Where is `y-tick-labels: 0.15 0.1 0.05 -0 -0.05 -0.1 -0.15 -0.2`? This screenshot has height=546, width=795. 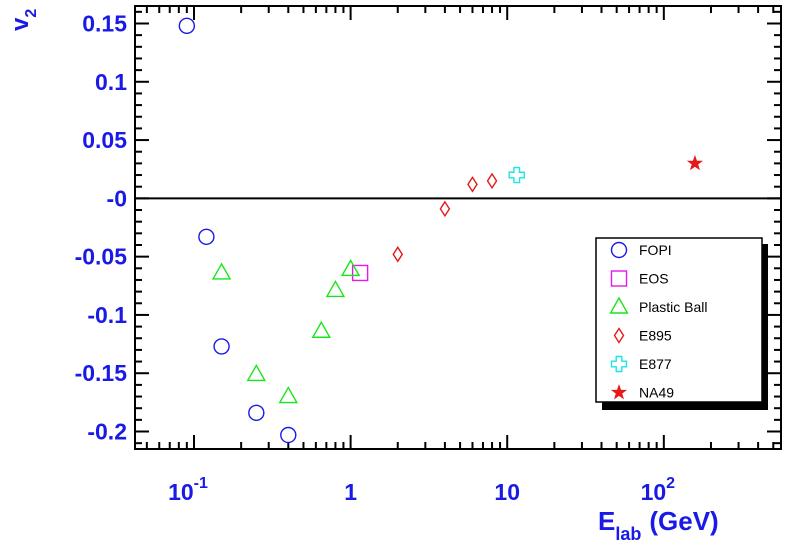 y-tick-labels: 0.15 0.1 0.05 -0 -0.05 -0.1 -0.15 -0.2 is located at coordinates (101, 227).